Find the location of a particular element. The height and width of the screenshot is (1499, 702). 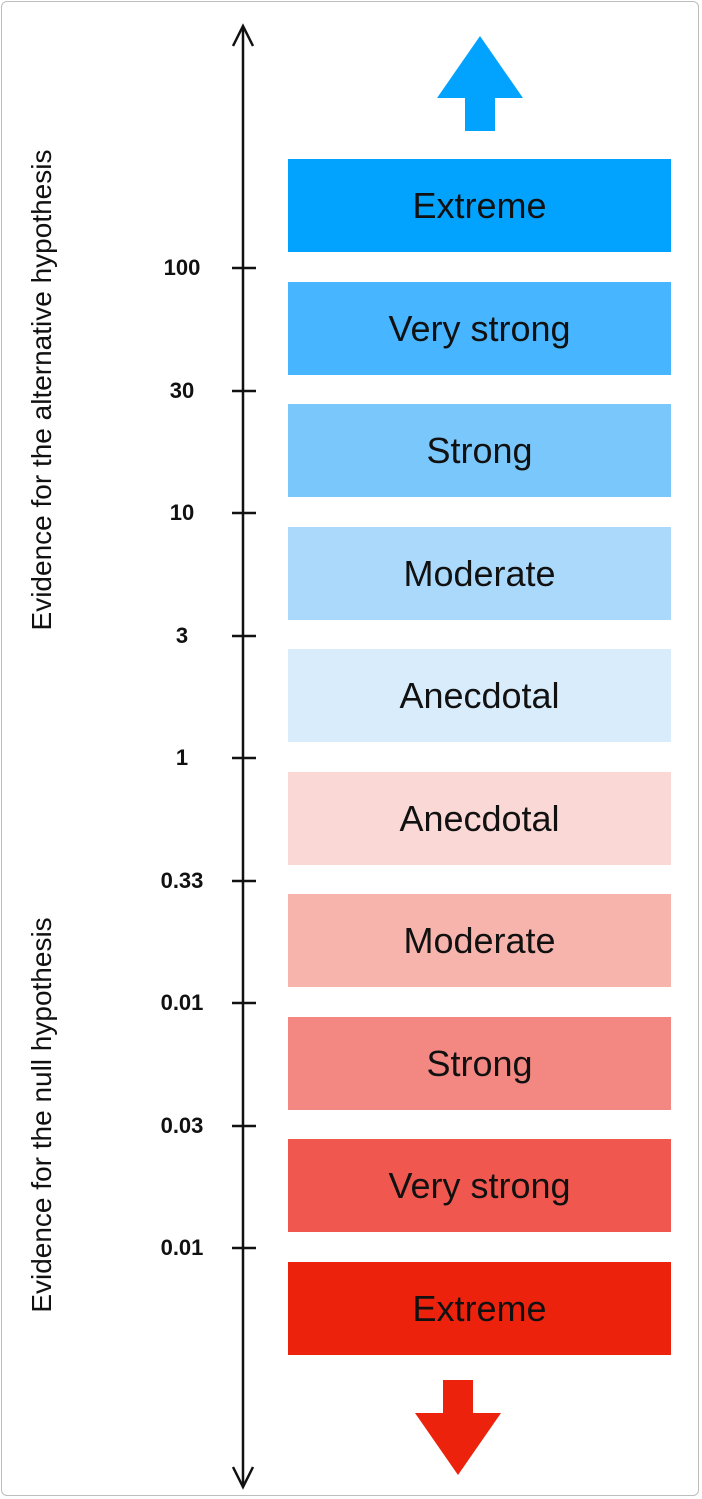

tick-label: 100 is located at coordinates (182, 267).